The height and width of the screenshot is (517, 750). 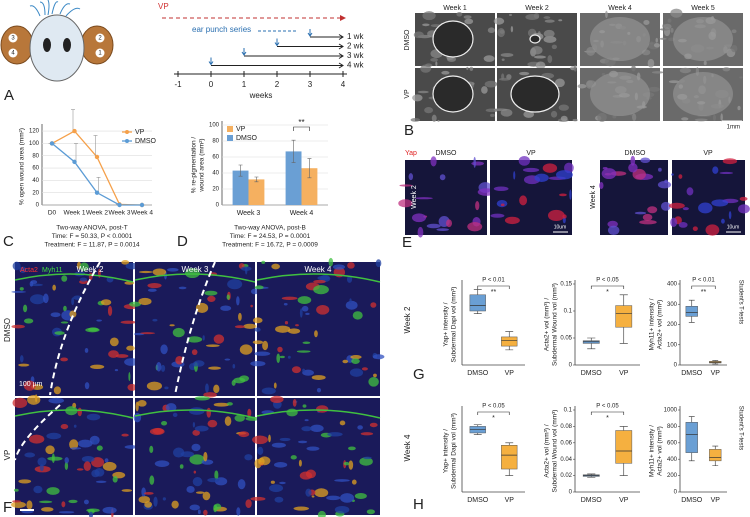 What do you see at coordinates (703, 39) in the screenshot?
I see `wound` at bounding box center [703, 39].